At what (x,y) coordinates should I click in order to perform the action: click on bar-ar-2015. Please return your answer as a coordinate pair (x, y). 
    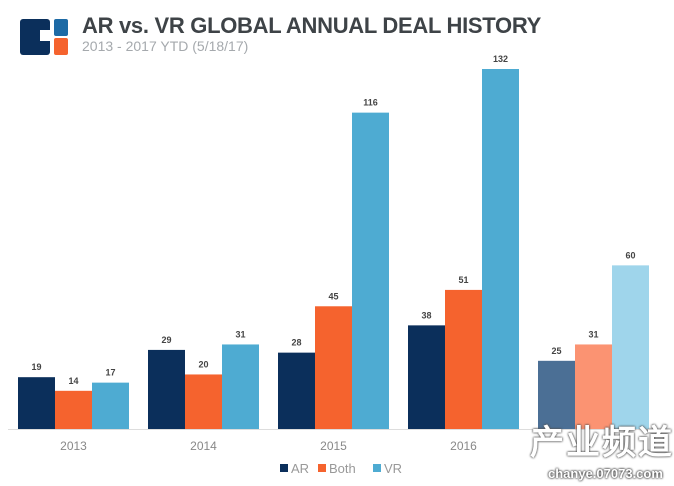
    Looking at the image, I should click on (296, 390).